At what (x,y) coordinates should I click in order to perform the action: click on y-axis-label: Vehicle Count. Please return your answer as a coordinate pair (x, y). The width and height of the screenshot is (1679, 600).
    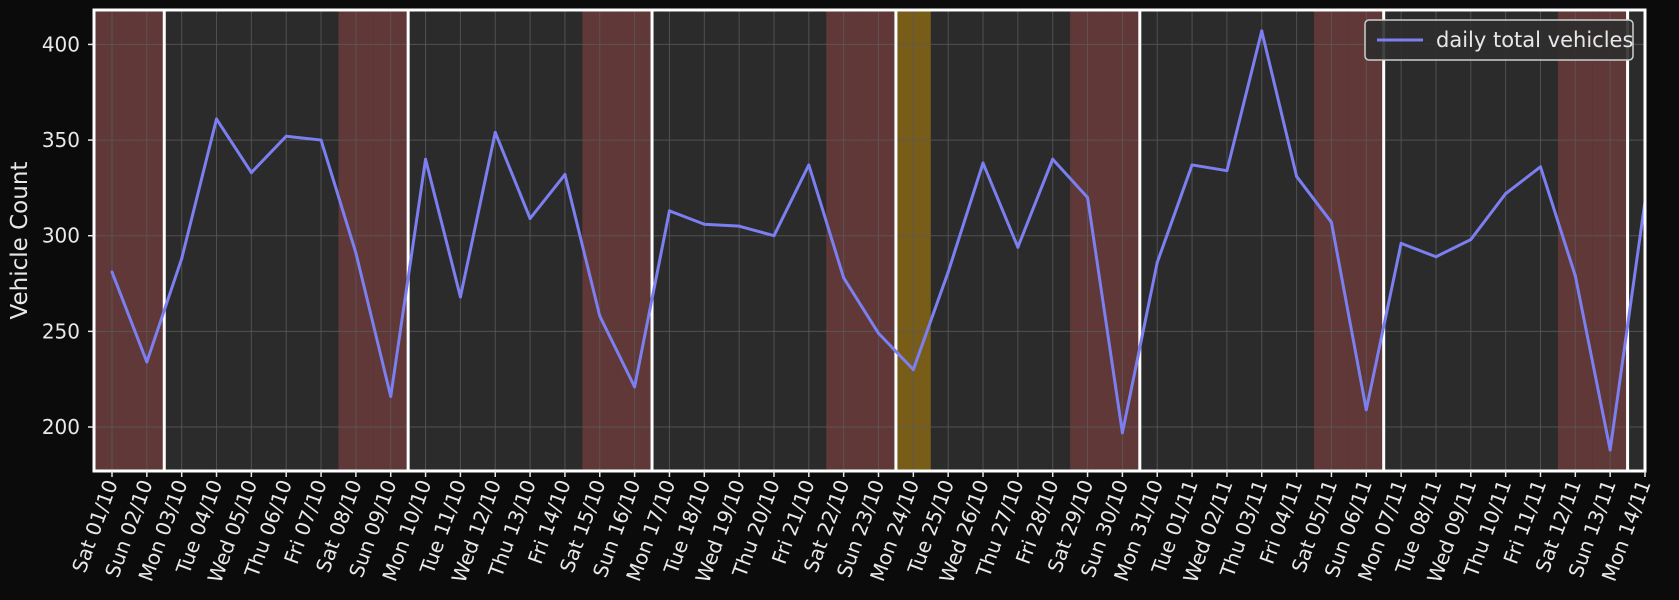
    Looking at the image, I should click on (20, 241).